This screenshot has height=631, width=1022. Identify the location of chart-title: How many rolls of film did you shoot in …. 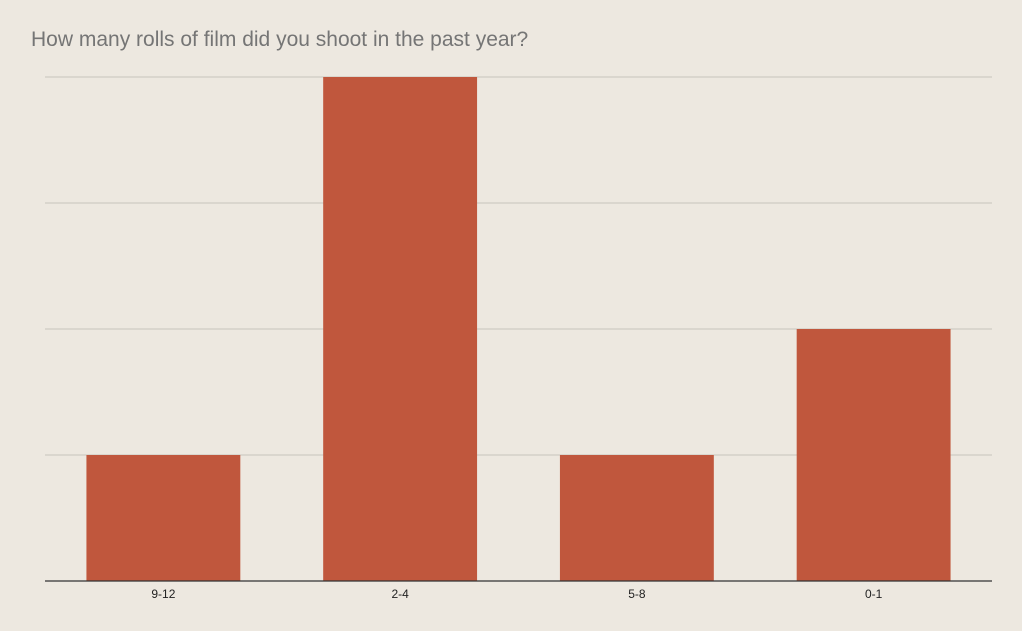
(280, 39).